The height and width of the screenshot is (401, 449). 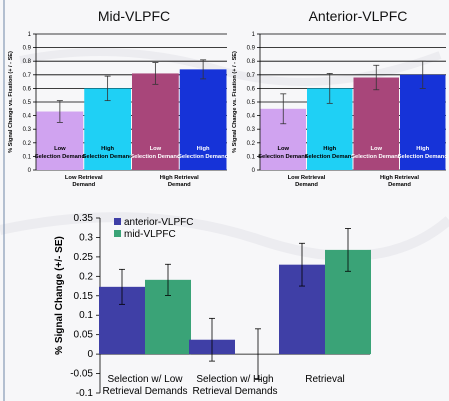 What do you see at coordinates (134, 16) in the screenshot?
I see `mid-vlpfc-title: Mid-VLPFC` at bounding box center [134, 16].